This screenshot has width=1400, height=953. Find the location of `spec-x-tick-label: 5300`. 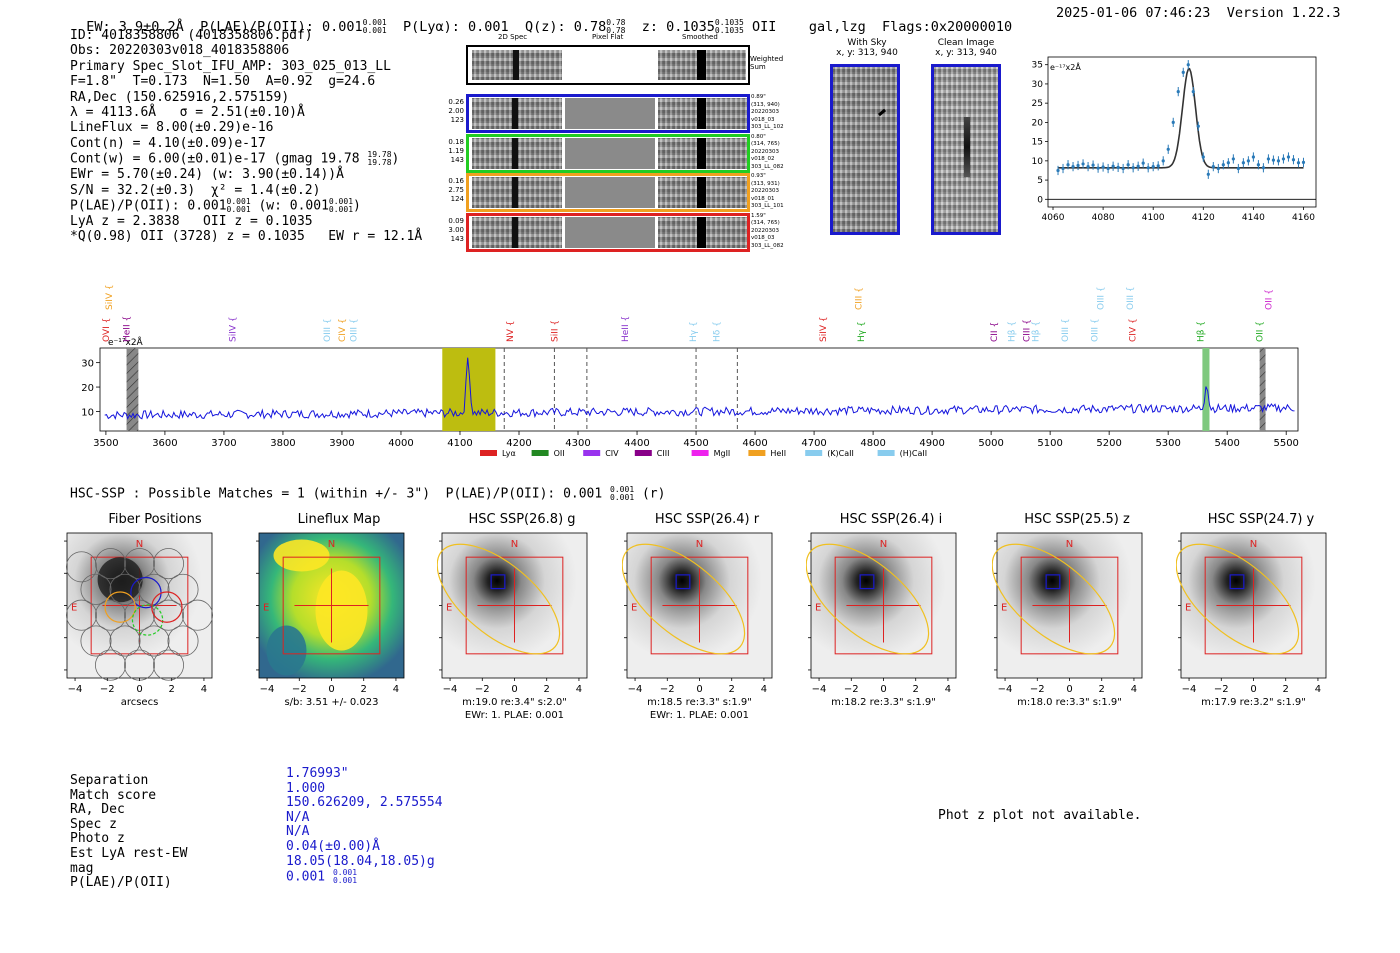

spec-x-tick-label: 5300 is located at coordinates (1167, 443).